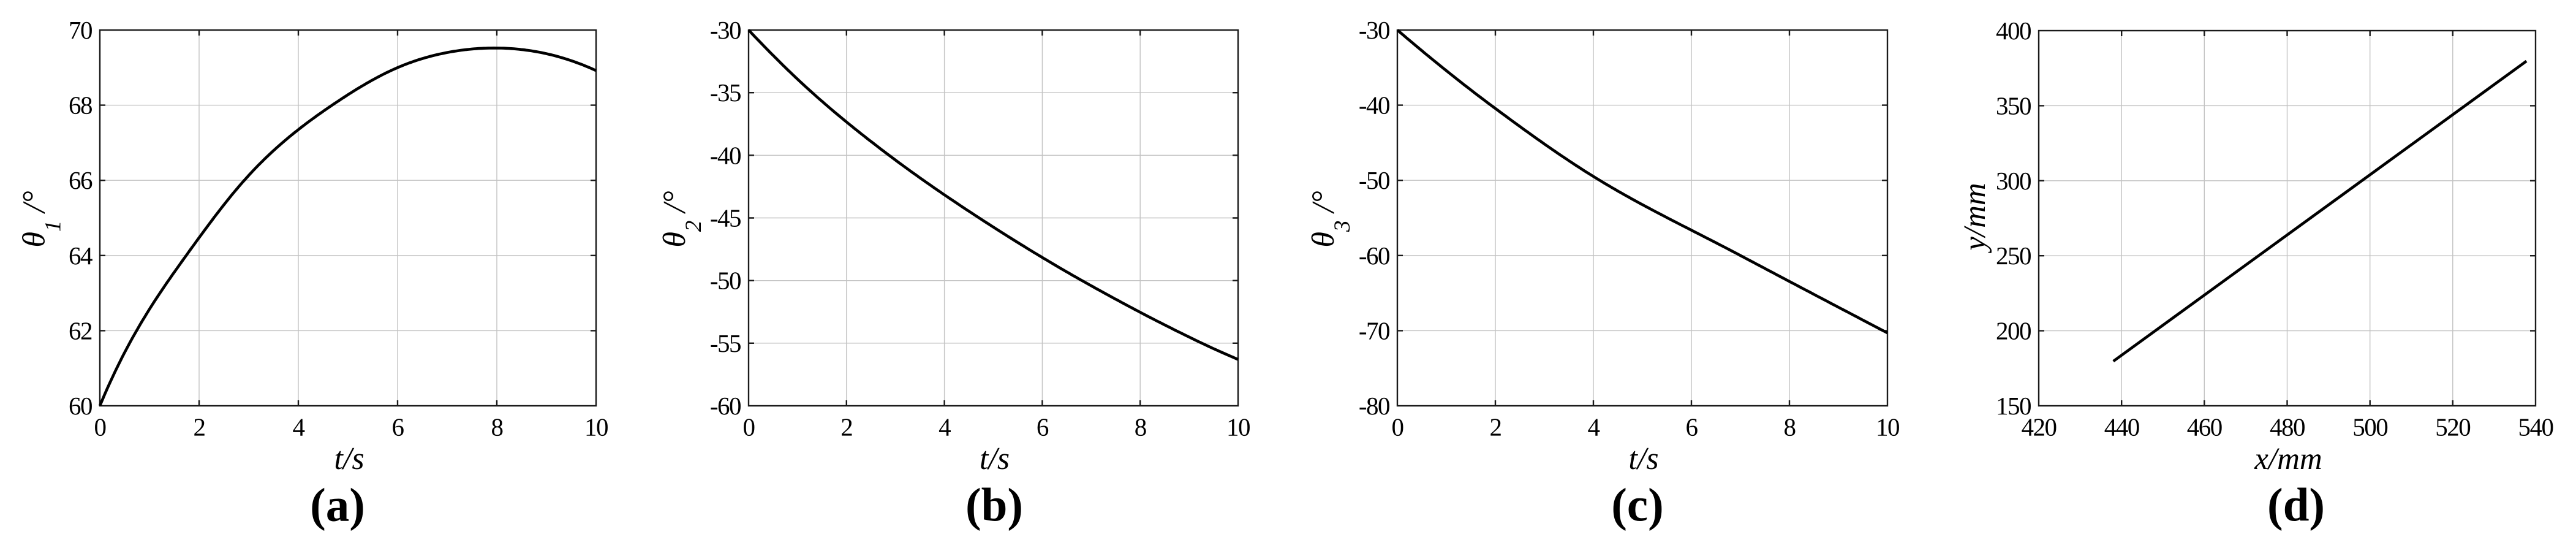 The width and height of the screenshot is (2576, 556). Describe the element at coordinates (2204, 427) in the screenshot. I see `svg-text: 460` at that location.